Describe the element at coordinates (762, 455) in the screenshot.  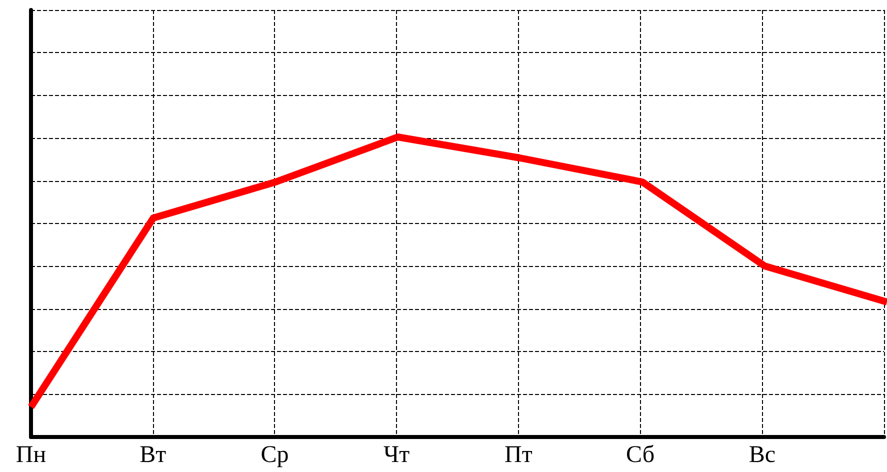
I see `x-tick-label: Вс` at that location.